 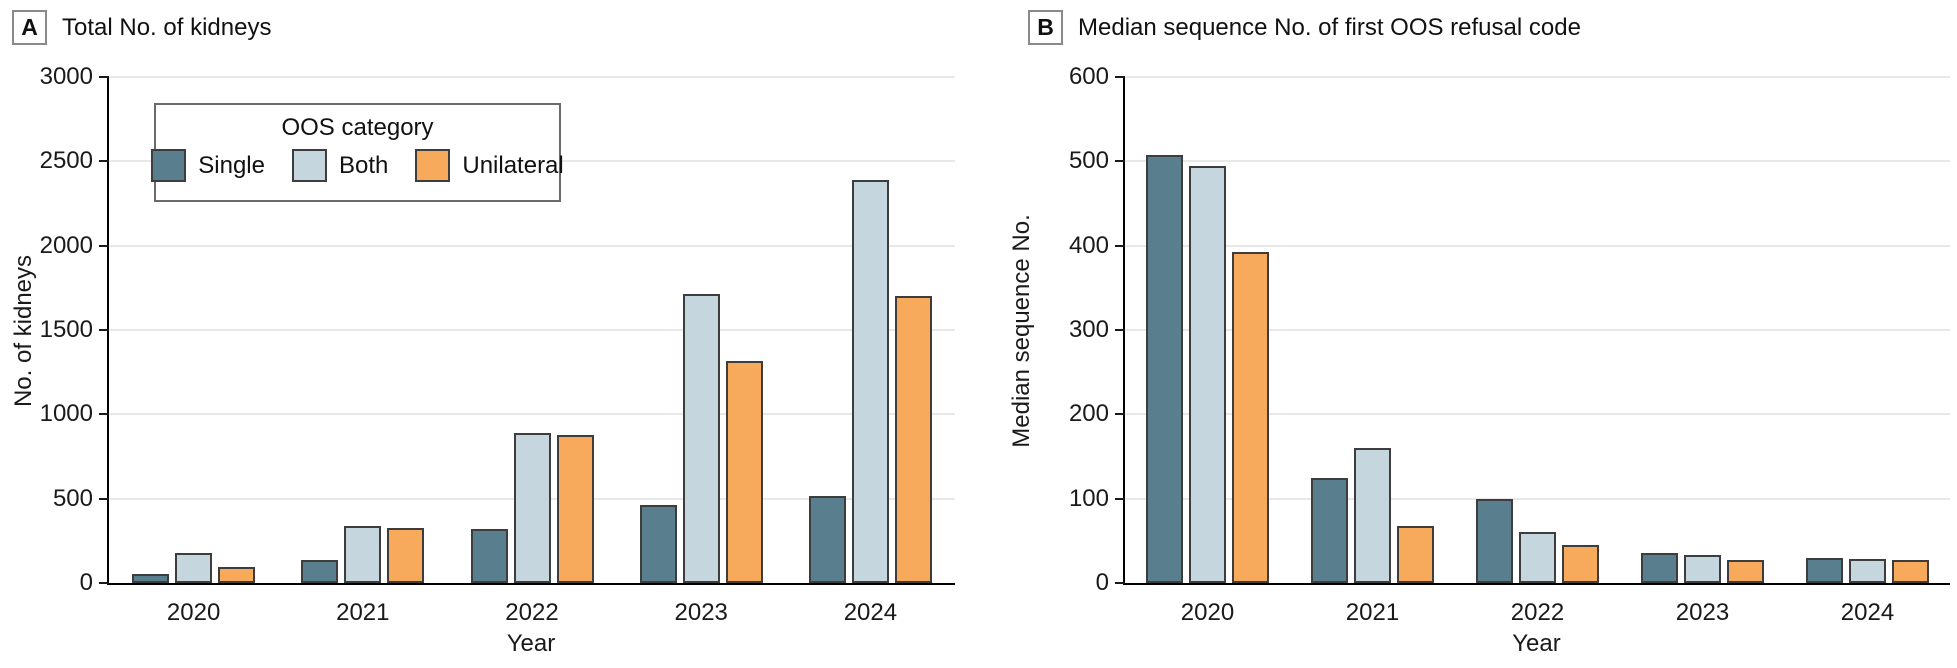 I want to click on bar-A-2022-single, so click(x=489, y=556).